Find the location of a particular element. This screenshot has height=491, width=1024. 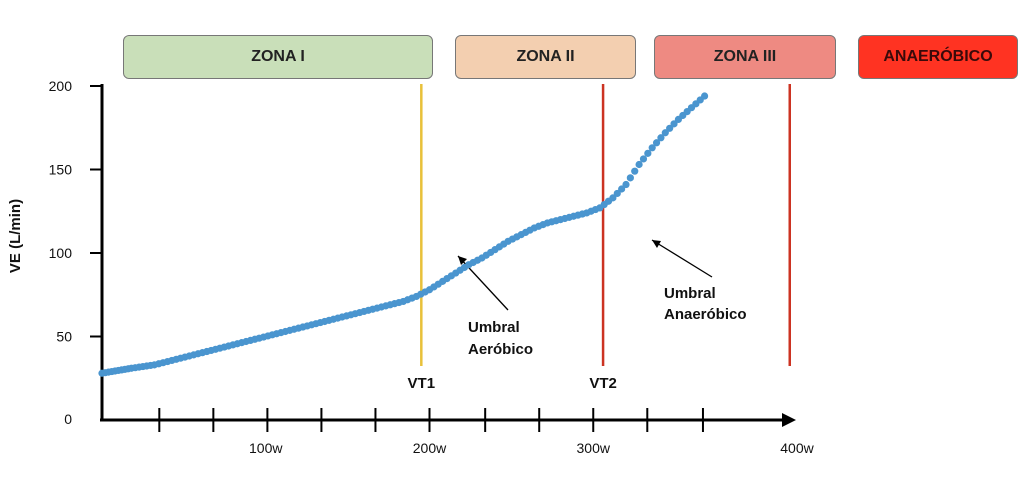

y-axis-title: VE (L/min) is located at coordinates (15, 236).